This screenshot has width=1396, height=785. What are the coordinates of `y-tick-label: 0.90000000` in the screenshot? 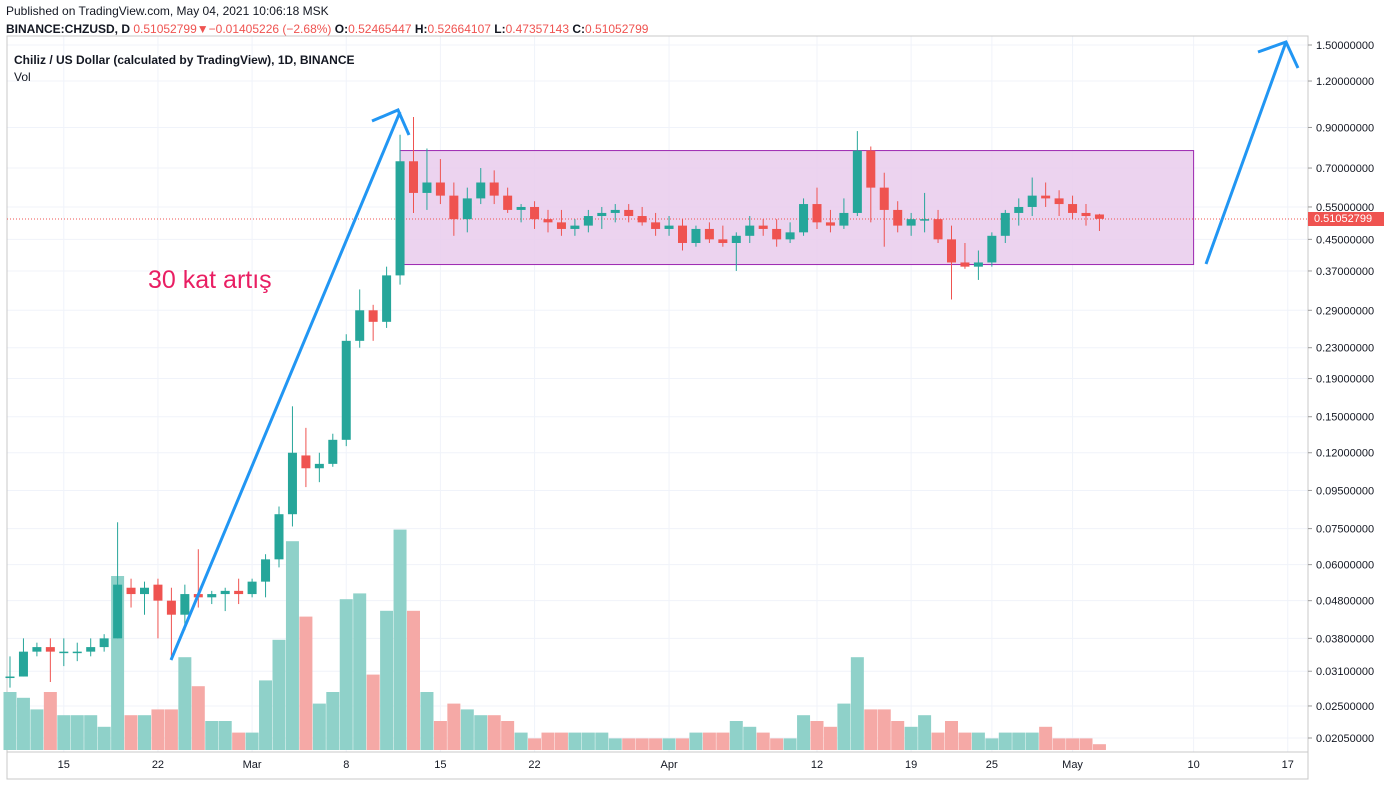 It's located at (1345, 128).